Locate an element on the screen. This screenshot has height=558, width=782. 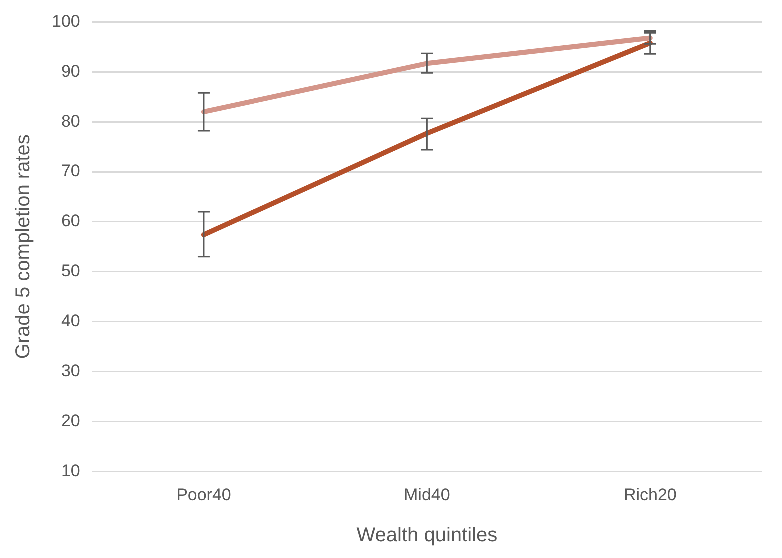
y-tick-label: 80 is located at coordinates (70, 121).